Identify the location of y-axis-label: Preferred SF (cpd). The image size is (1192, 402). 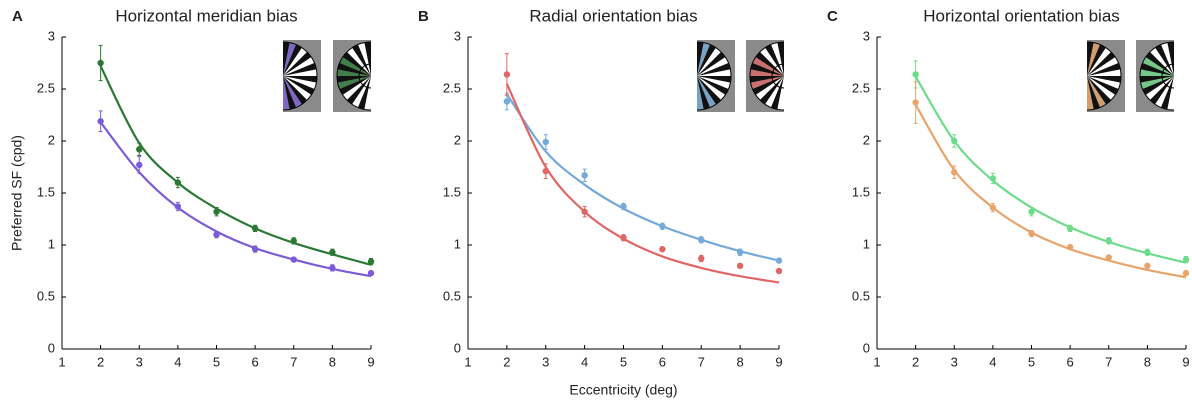
(17, 193).